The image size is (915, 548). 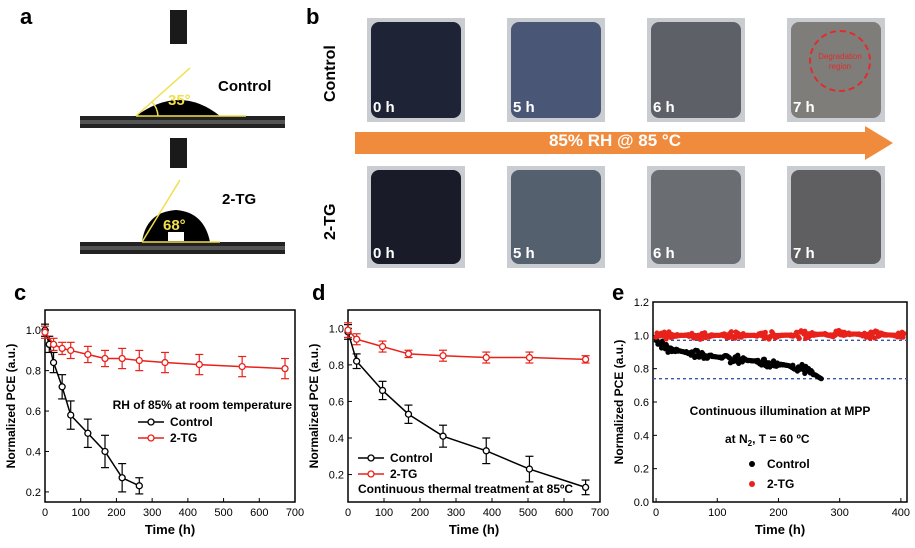 I want to click on tangent-line-tg, so click(x=161, y=211).